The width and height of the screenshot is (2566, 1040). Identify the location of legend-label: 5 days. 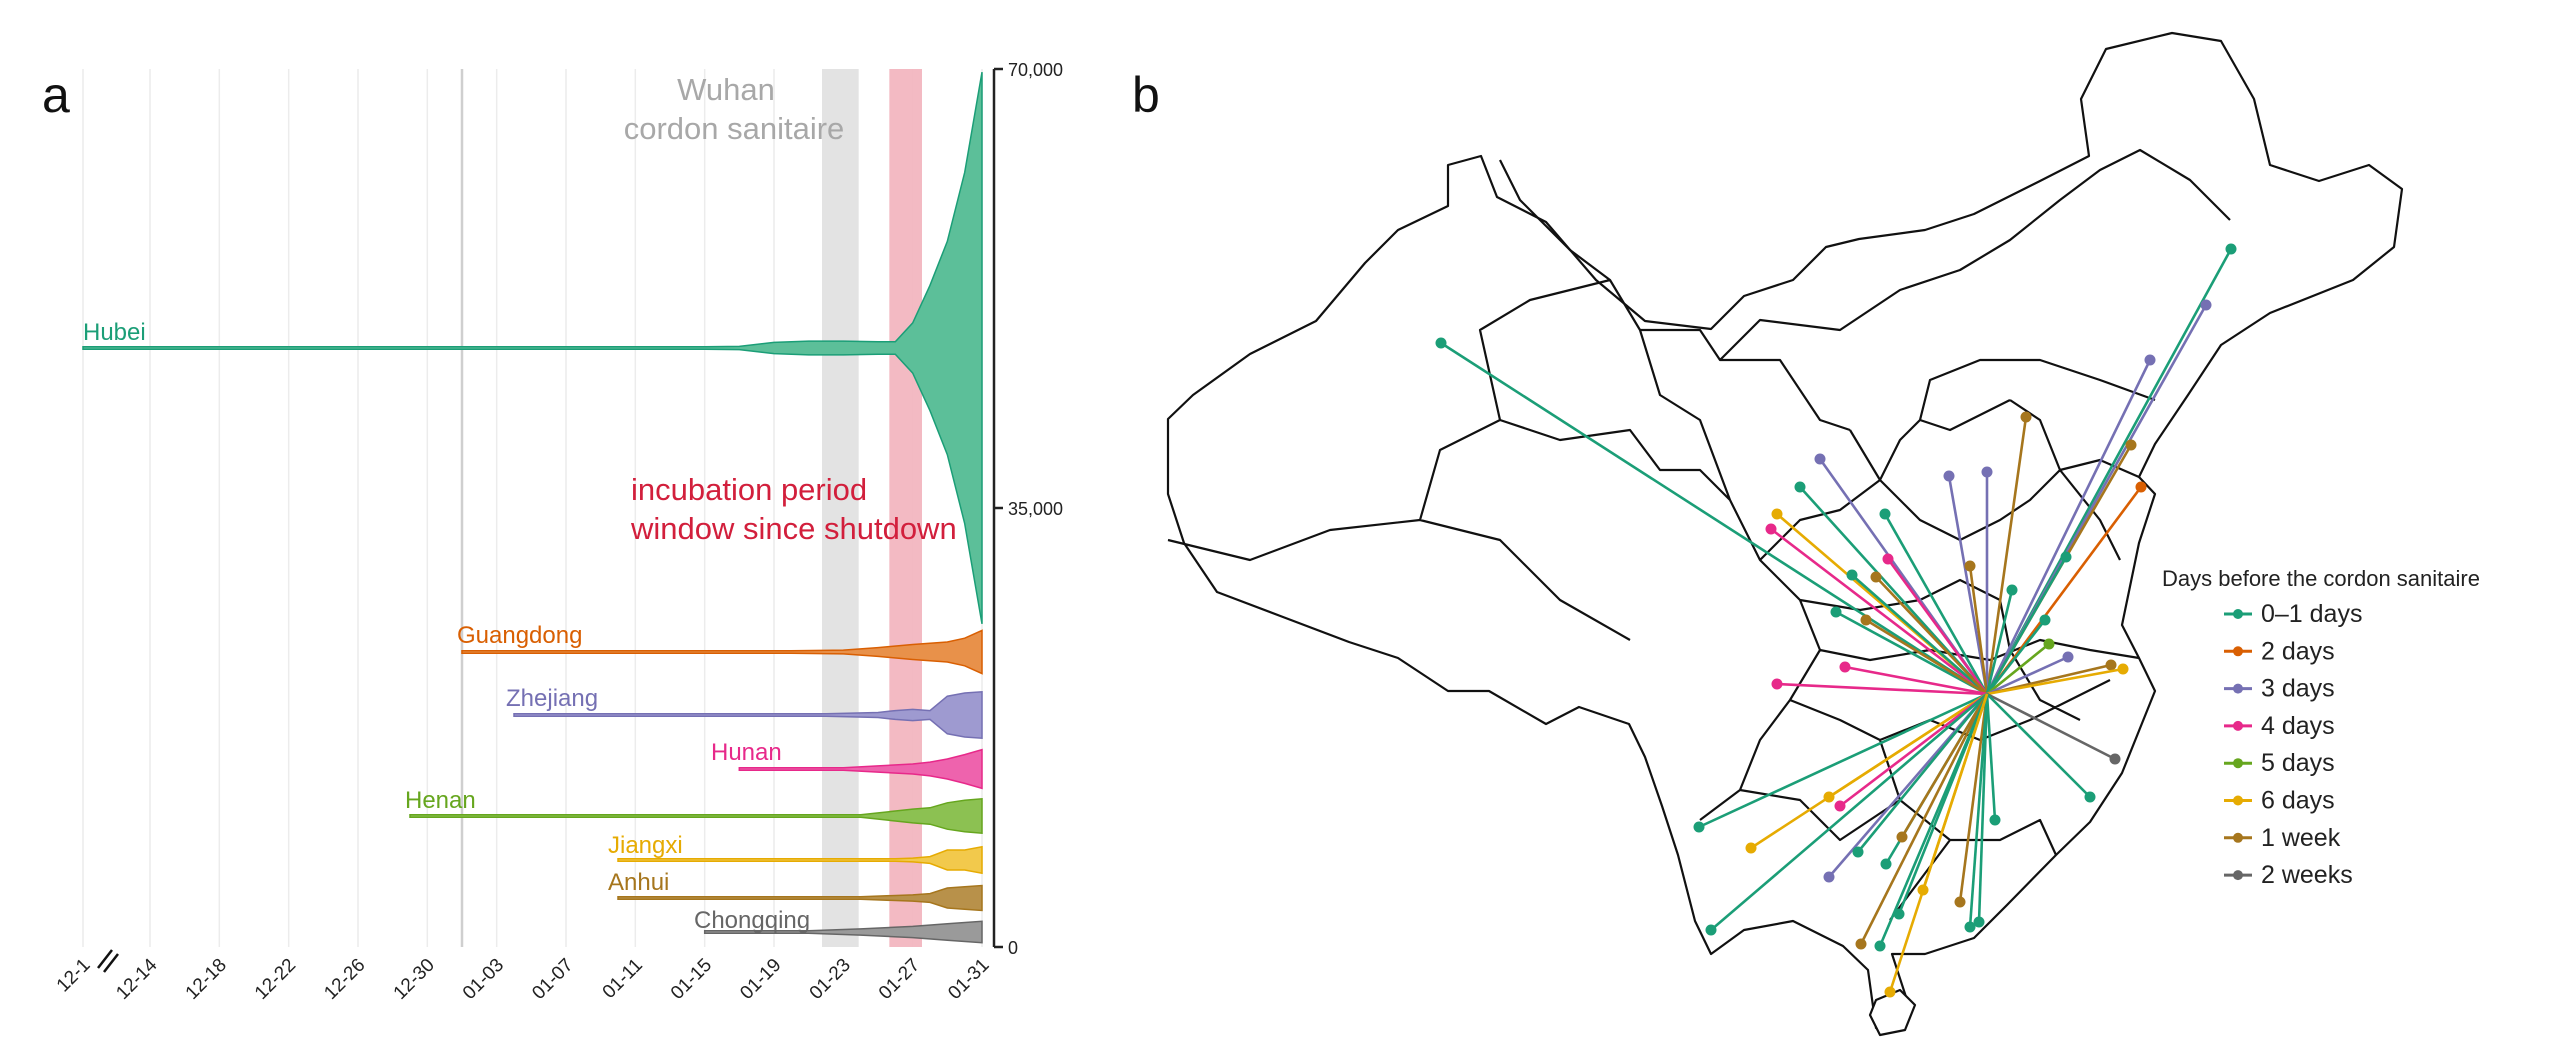
(2298, 763).